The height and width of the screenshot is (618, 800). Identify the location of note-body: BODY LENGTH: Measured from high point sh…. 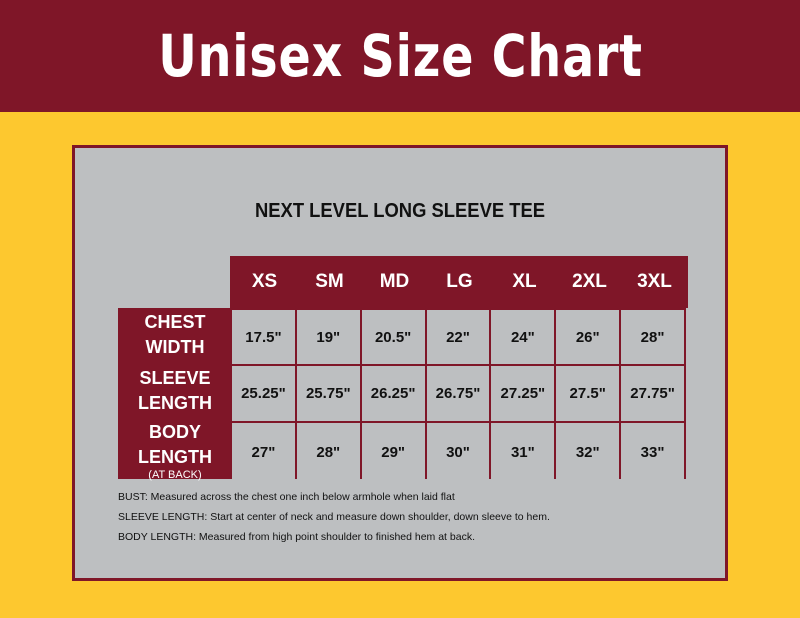
(296, 537).